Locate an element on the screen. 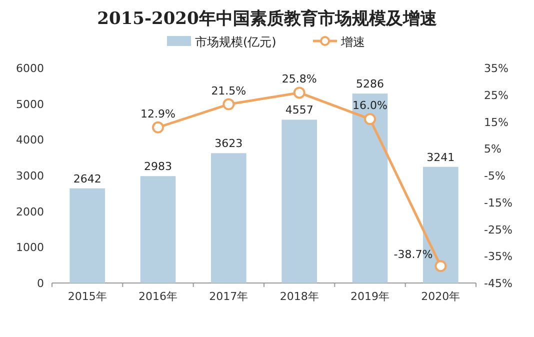  x-tick-label: 2019年 is located at coordinates (370, 296).